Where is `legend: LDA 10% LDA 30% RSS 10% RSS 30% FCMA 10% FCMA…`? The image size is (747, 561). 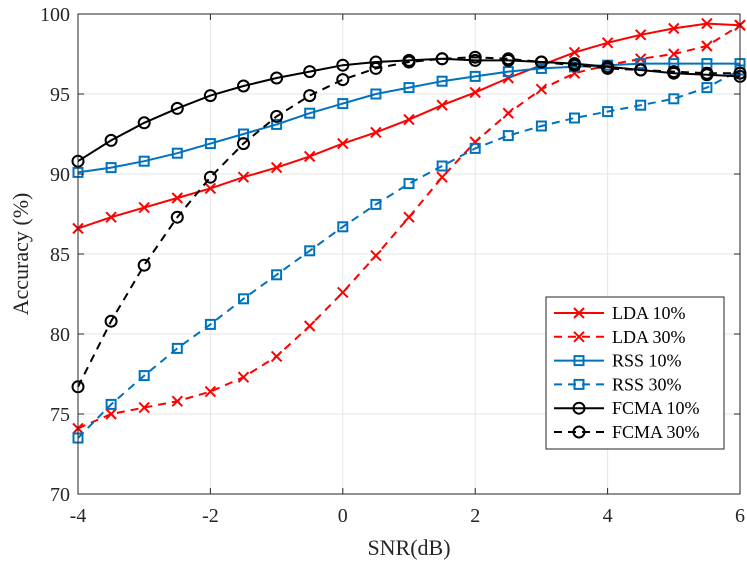 legend: LDA 10% LDA 30% RSS 10% RSS 30% FCMA 10% FCMA… is located at coordinates (635, 373).